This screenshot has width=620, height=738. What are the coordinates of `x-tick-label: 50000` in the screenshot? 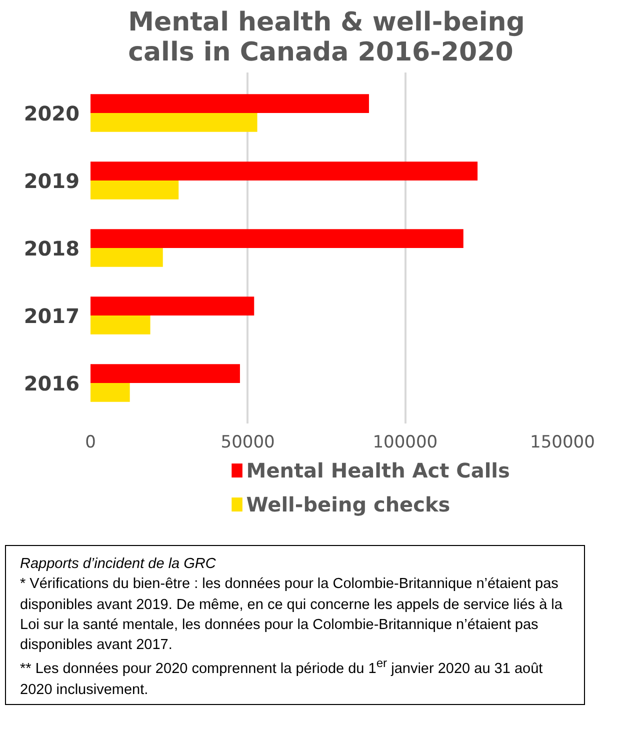 It's located at (247, 442).